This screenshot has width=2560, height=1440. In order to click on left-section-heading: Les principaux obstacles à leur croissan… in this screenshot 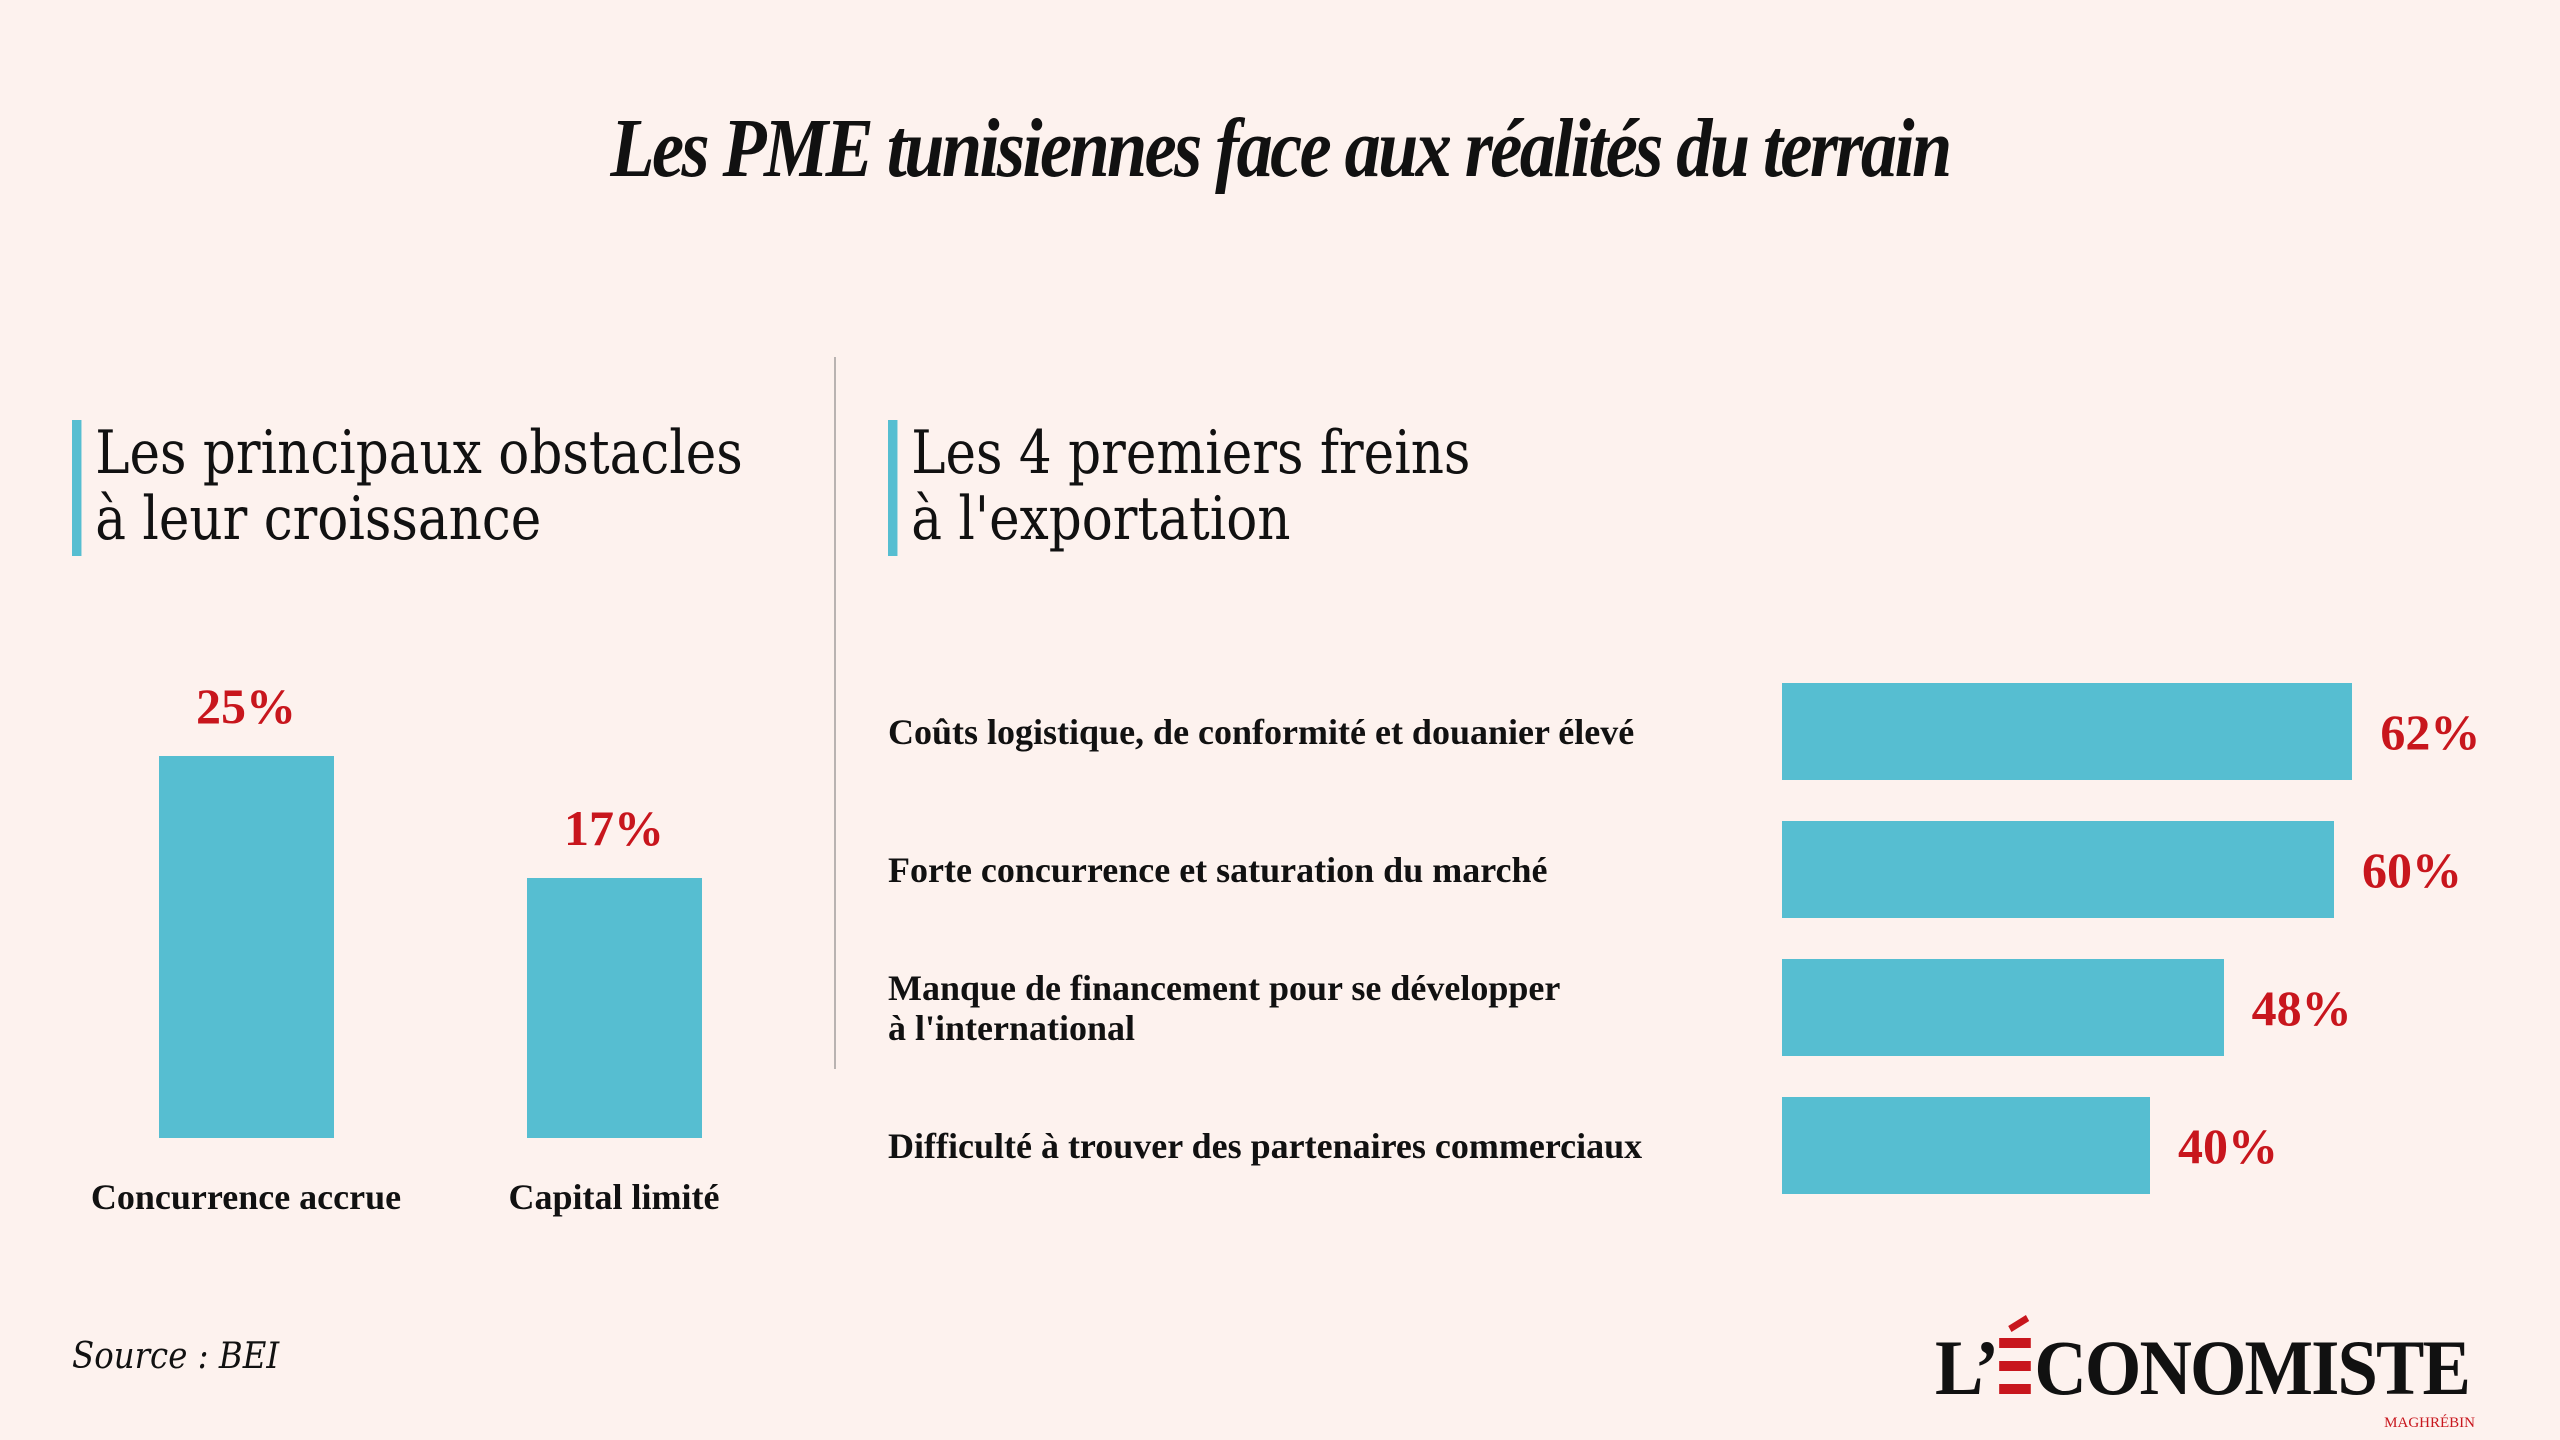, I will do `click(407, 488)`.